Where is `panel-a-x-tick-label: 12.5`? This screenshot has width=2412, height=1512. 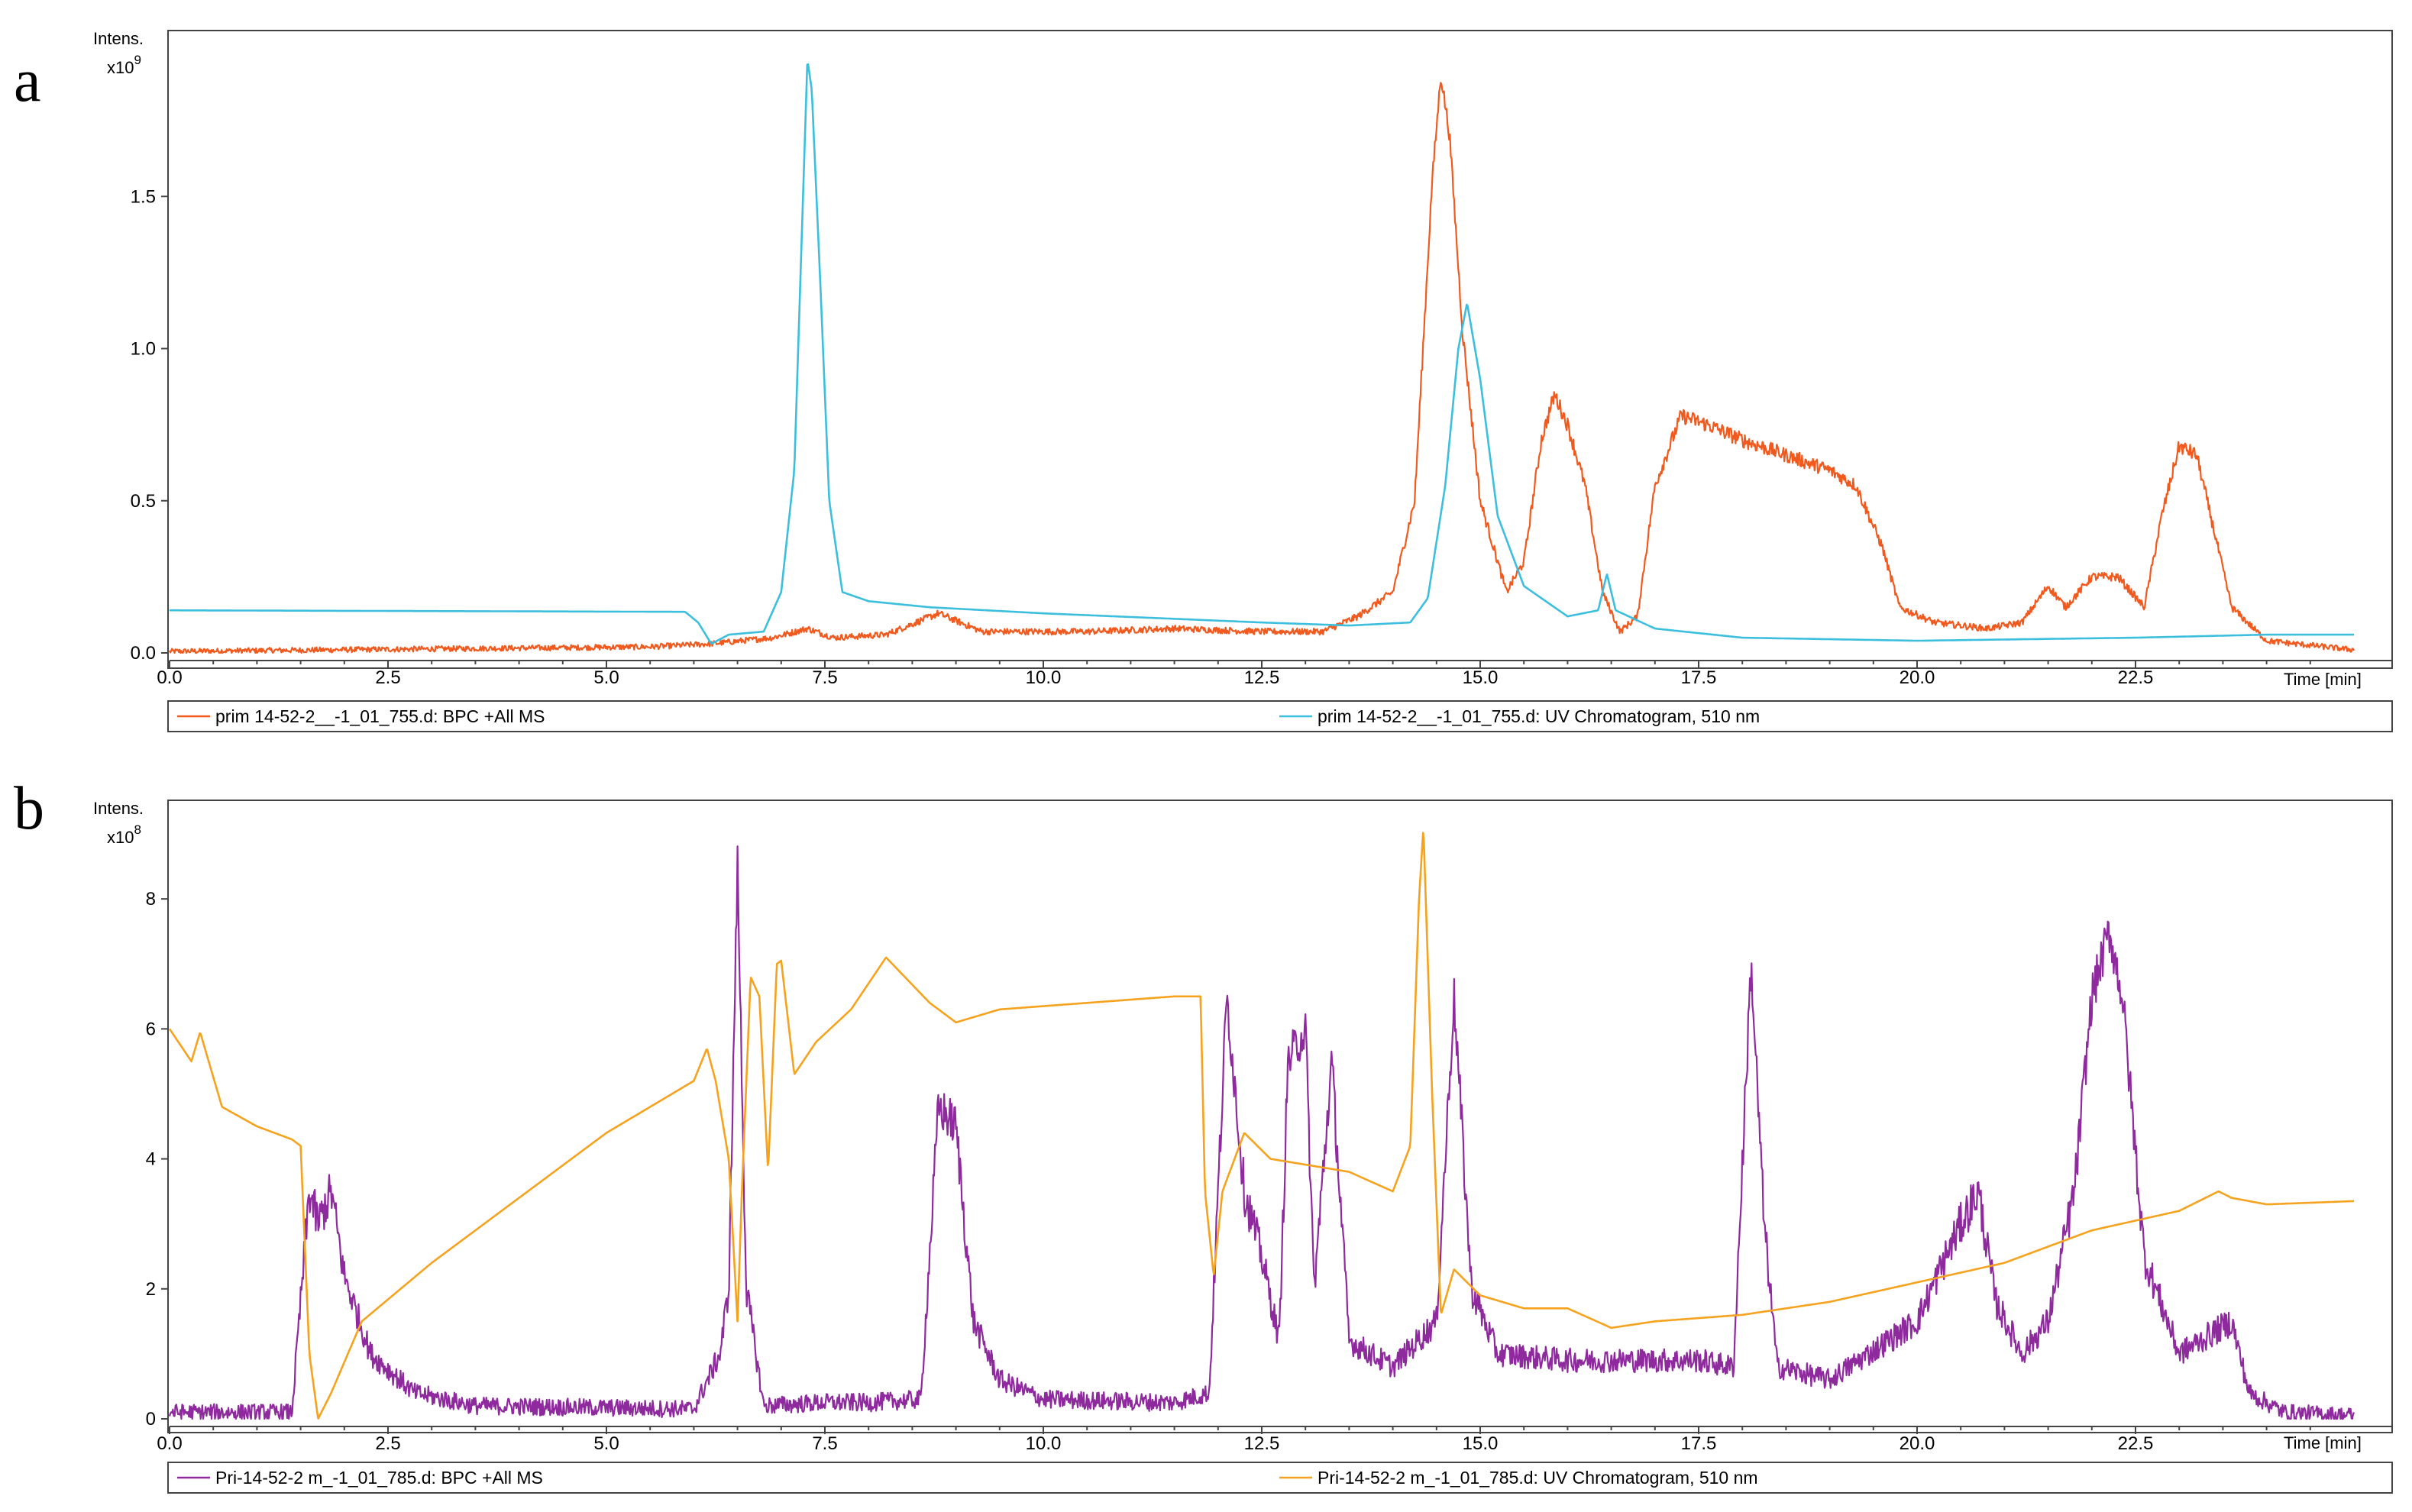 panel-a-x-tick-label: 12.5 is located at coordinates (1262, 677).